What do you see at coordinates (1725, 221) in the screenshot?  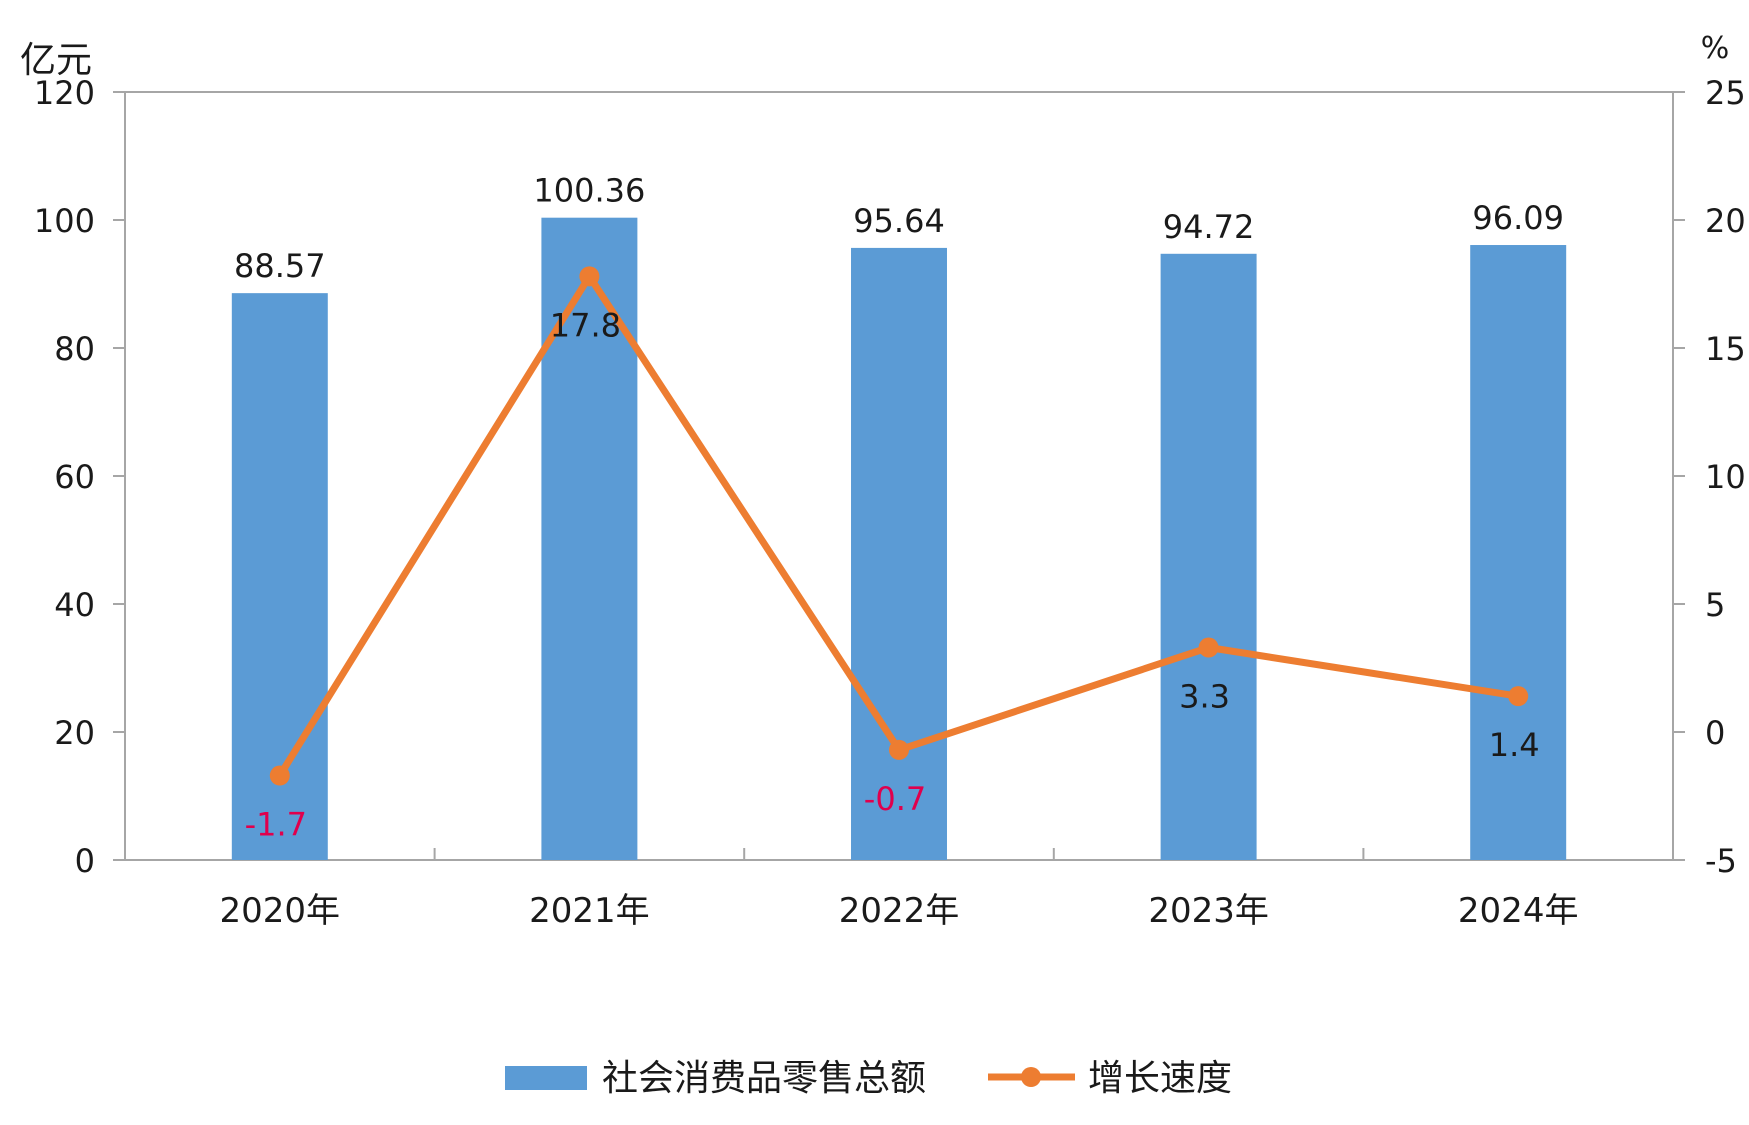 I see `y-right-tick-label: 20` at bounding box center [1725, 221].